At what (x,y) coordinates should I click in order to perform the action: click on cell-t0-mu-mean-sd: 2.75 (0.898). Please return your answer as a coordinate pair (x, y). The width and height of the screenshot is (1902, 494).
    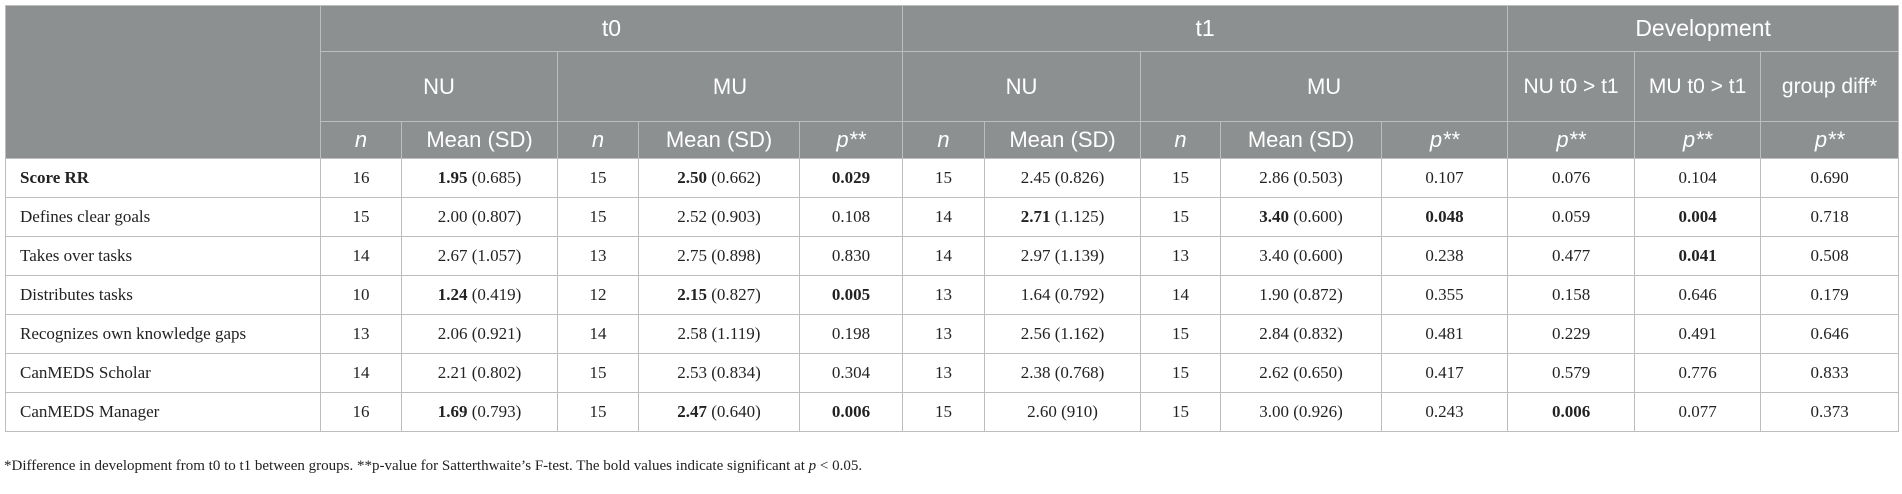
    Looking at the image, I should click on (719, 256).